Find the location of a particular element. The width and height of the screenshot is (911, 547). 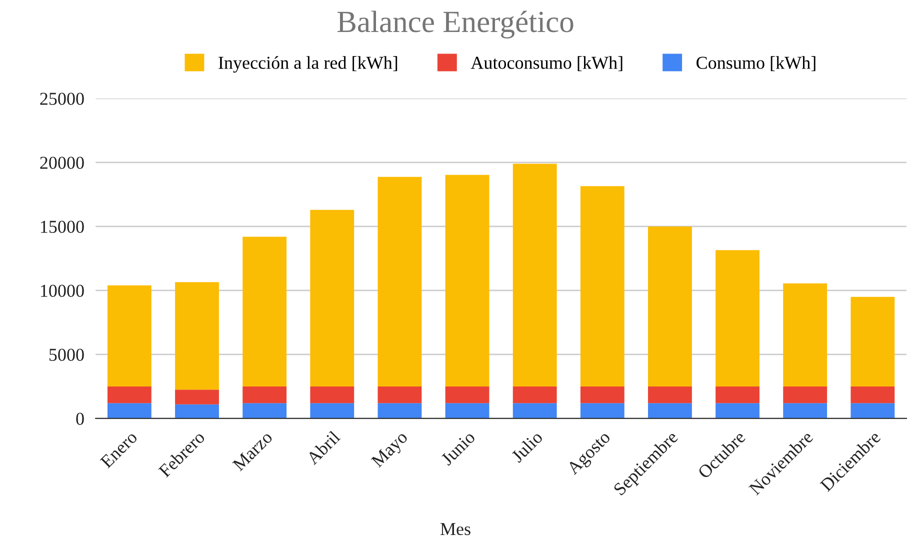

y-tick-label: 10000 is located at coordinates (62, 290).